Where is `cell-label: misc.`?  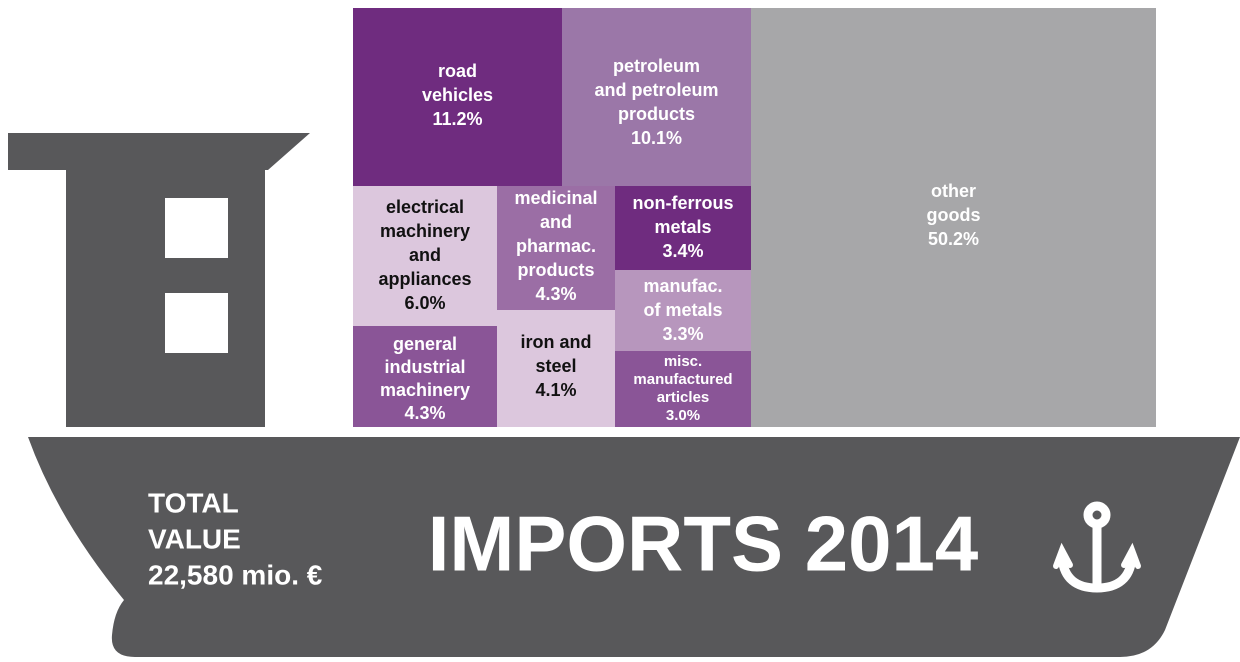
cell-label: misc. is located at coordinates (683, 361).